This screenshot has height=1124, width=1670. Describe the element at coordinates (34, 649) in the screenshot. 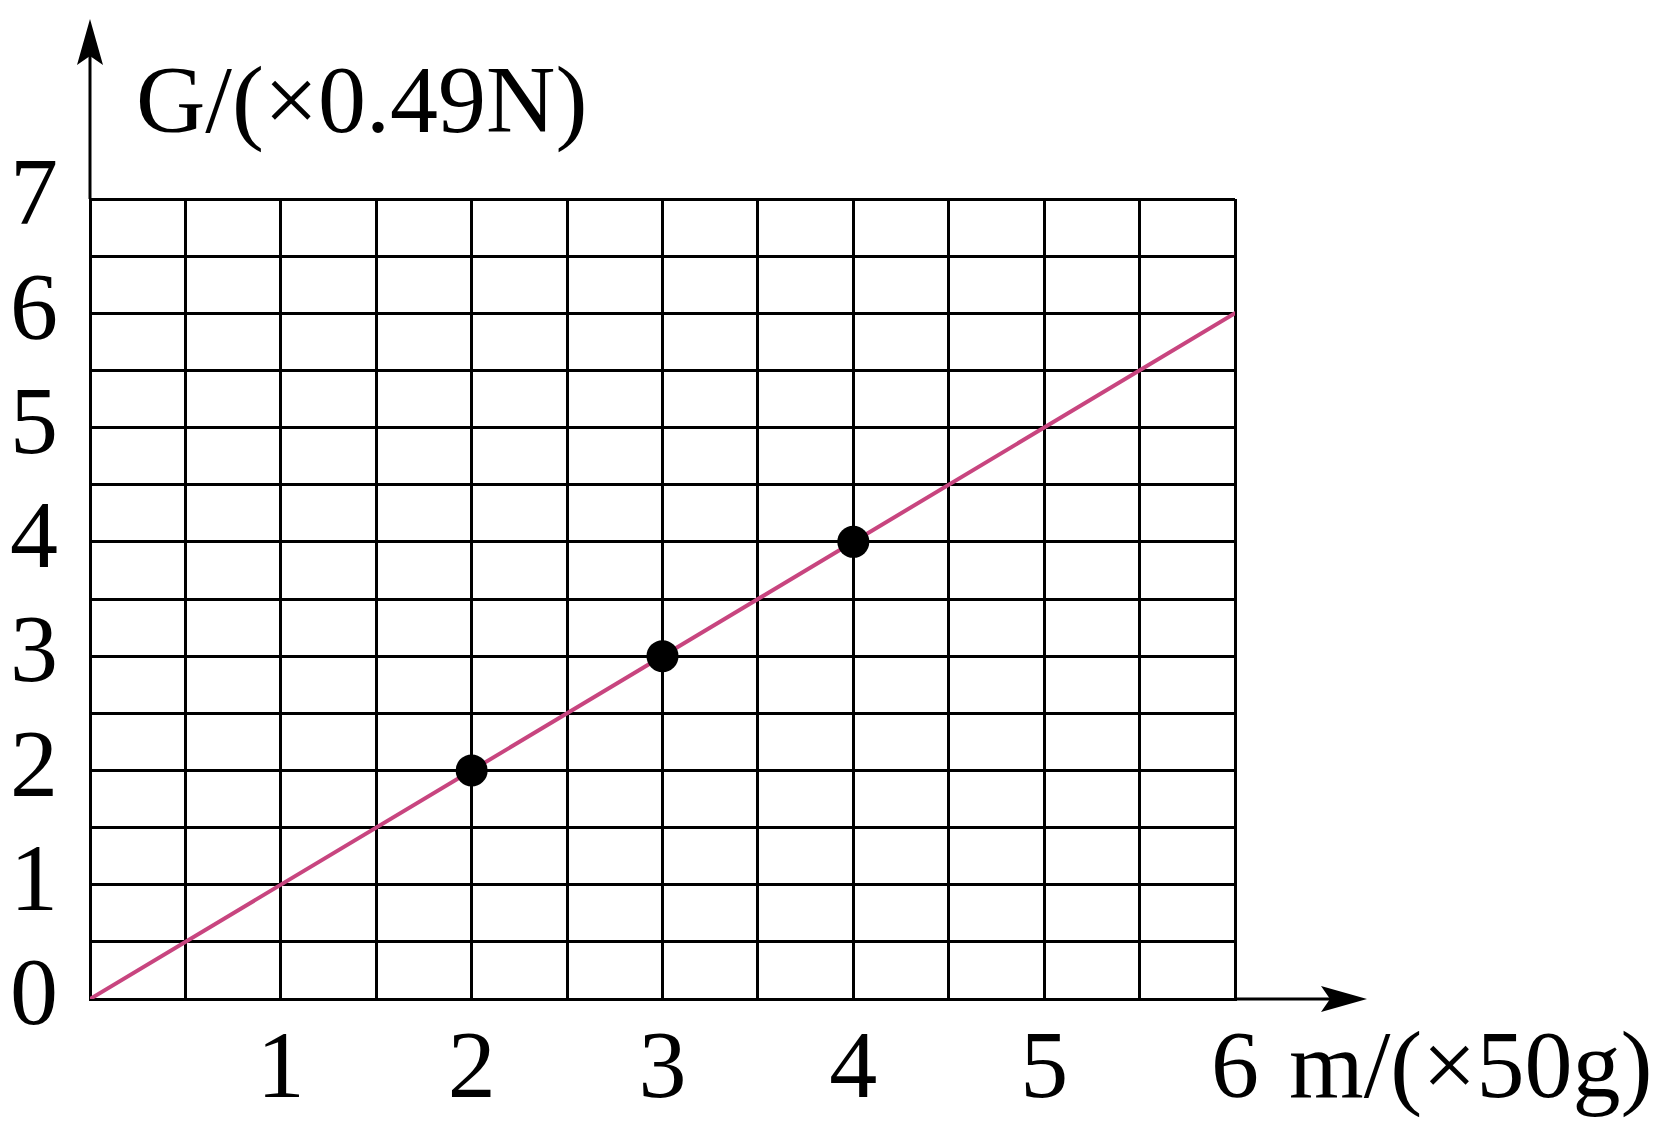

I see `y-tick-label: 3` at that location.